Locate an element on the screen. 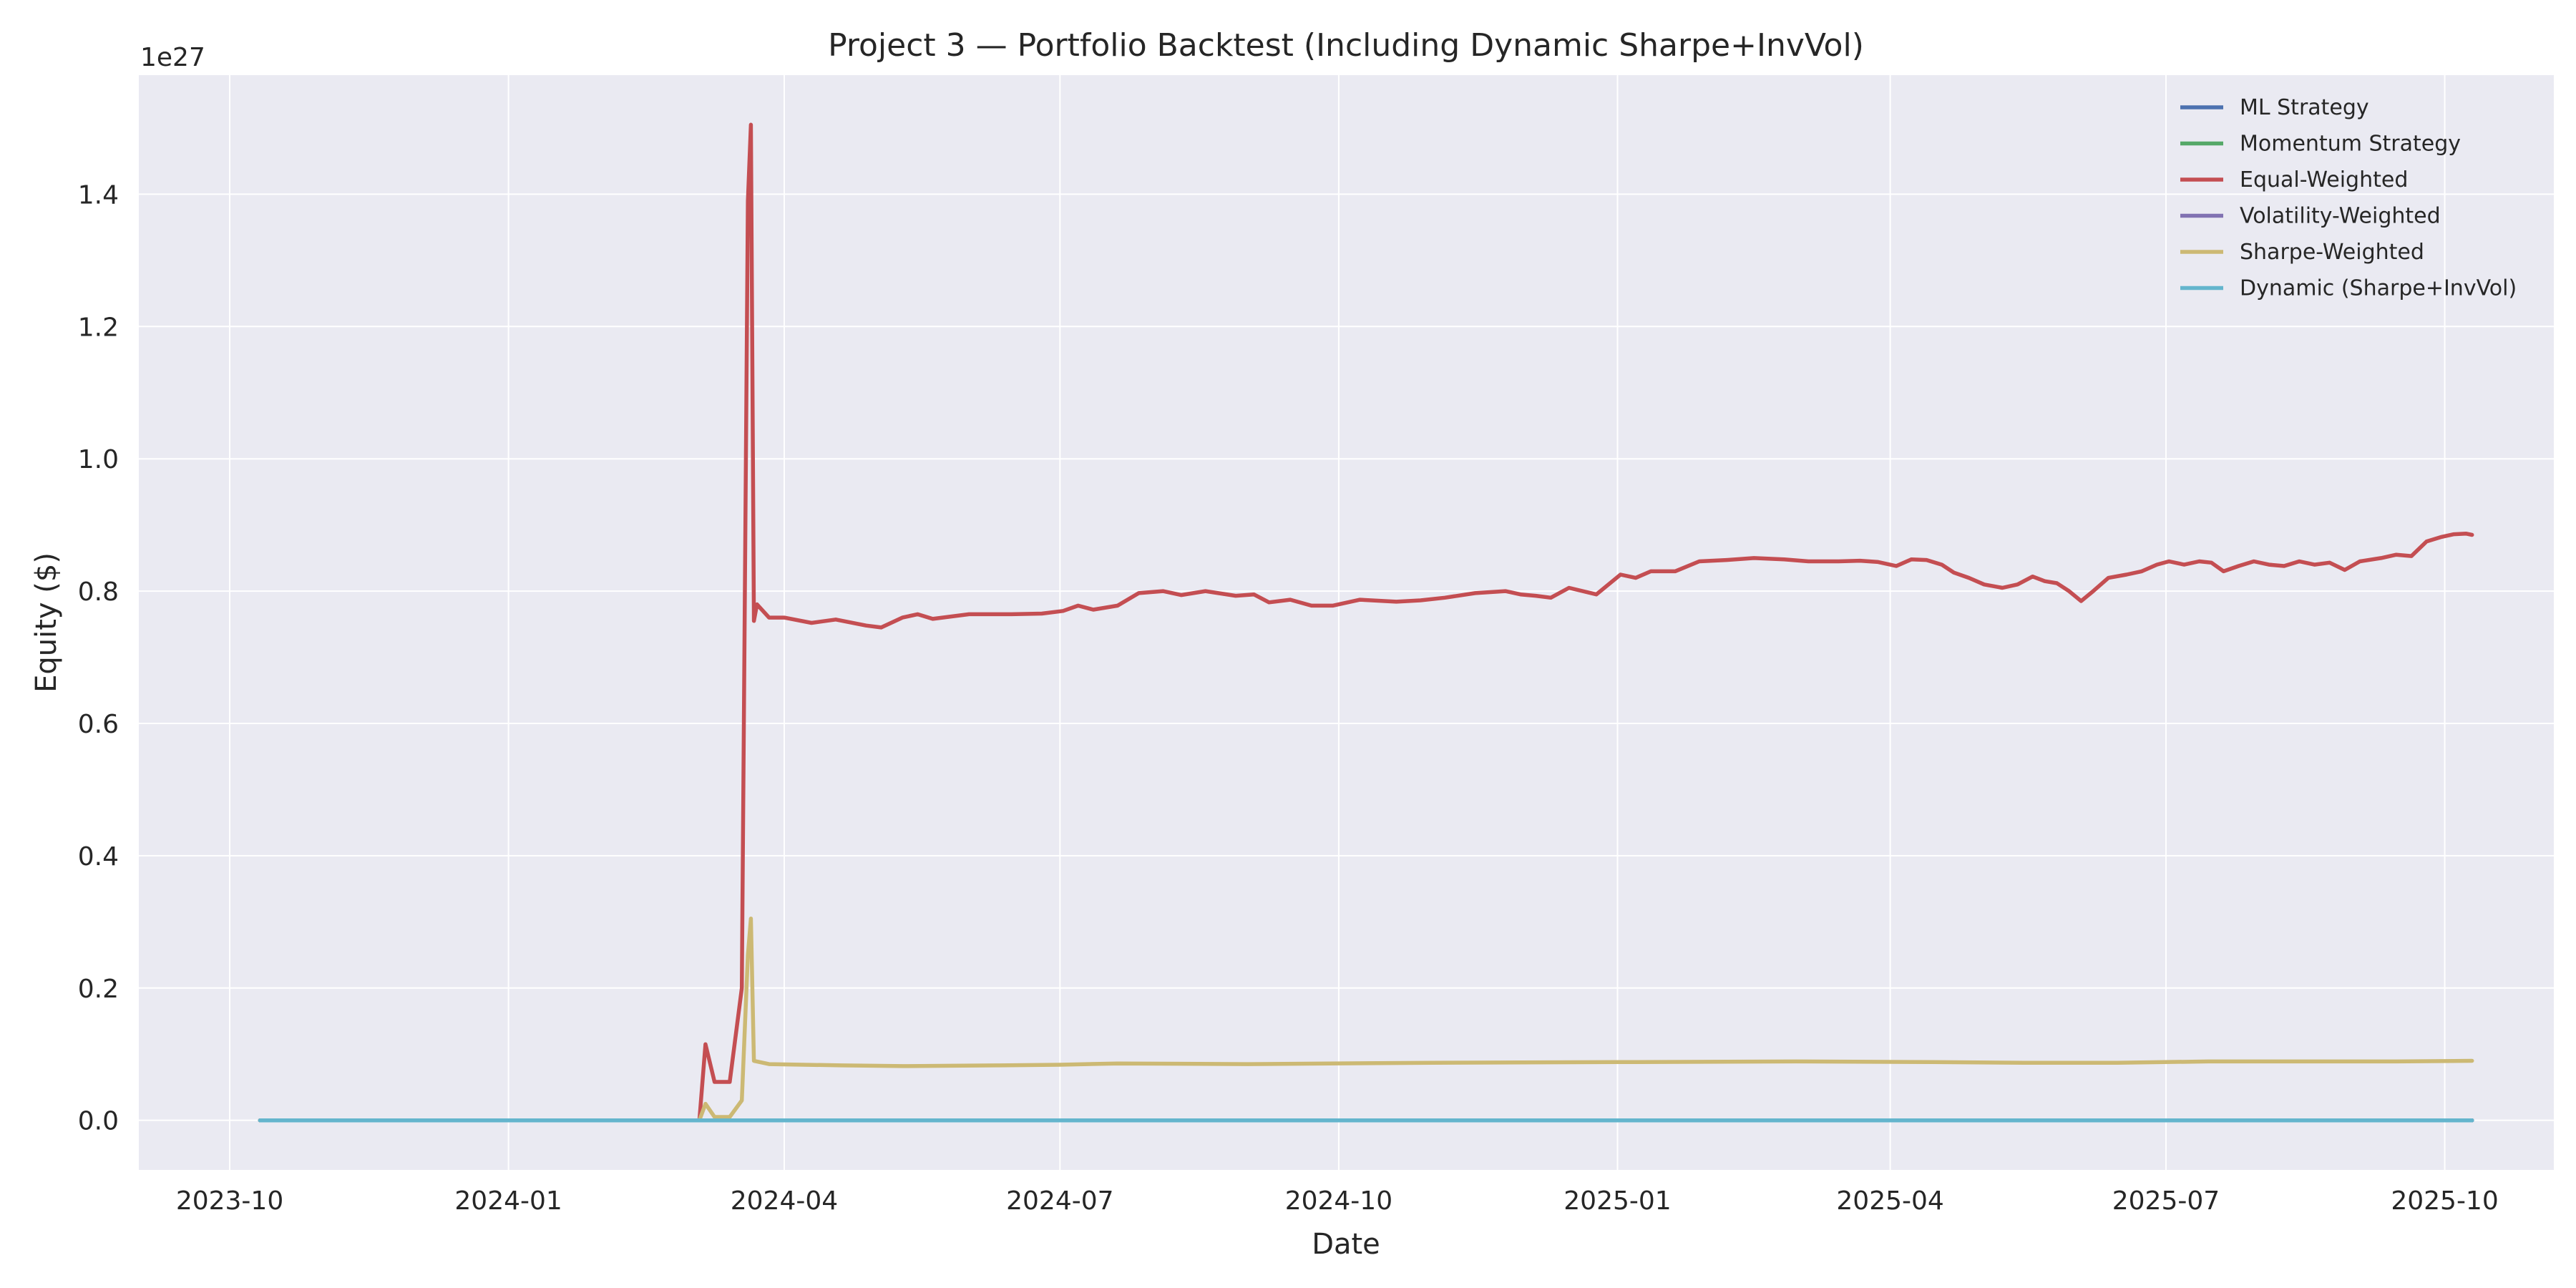 Image resolution: width=2576 pixels, height=1288 pixels. y-tick-label: 1.2 is located at coordinates (98, 327).